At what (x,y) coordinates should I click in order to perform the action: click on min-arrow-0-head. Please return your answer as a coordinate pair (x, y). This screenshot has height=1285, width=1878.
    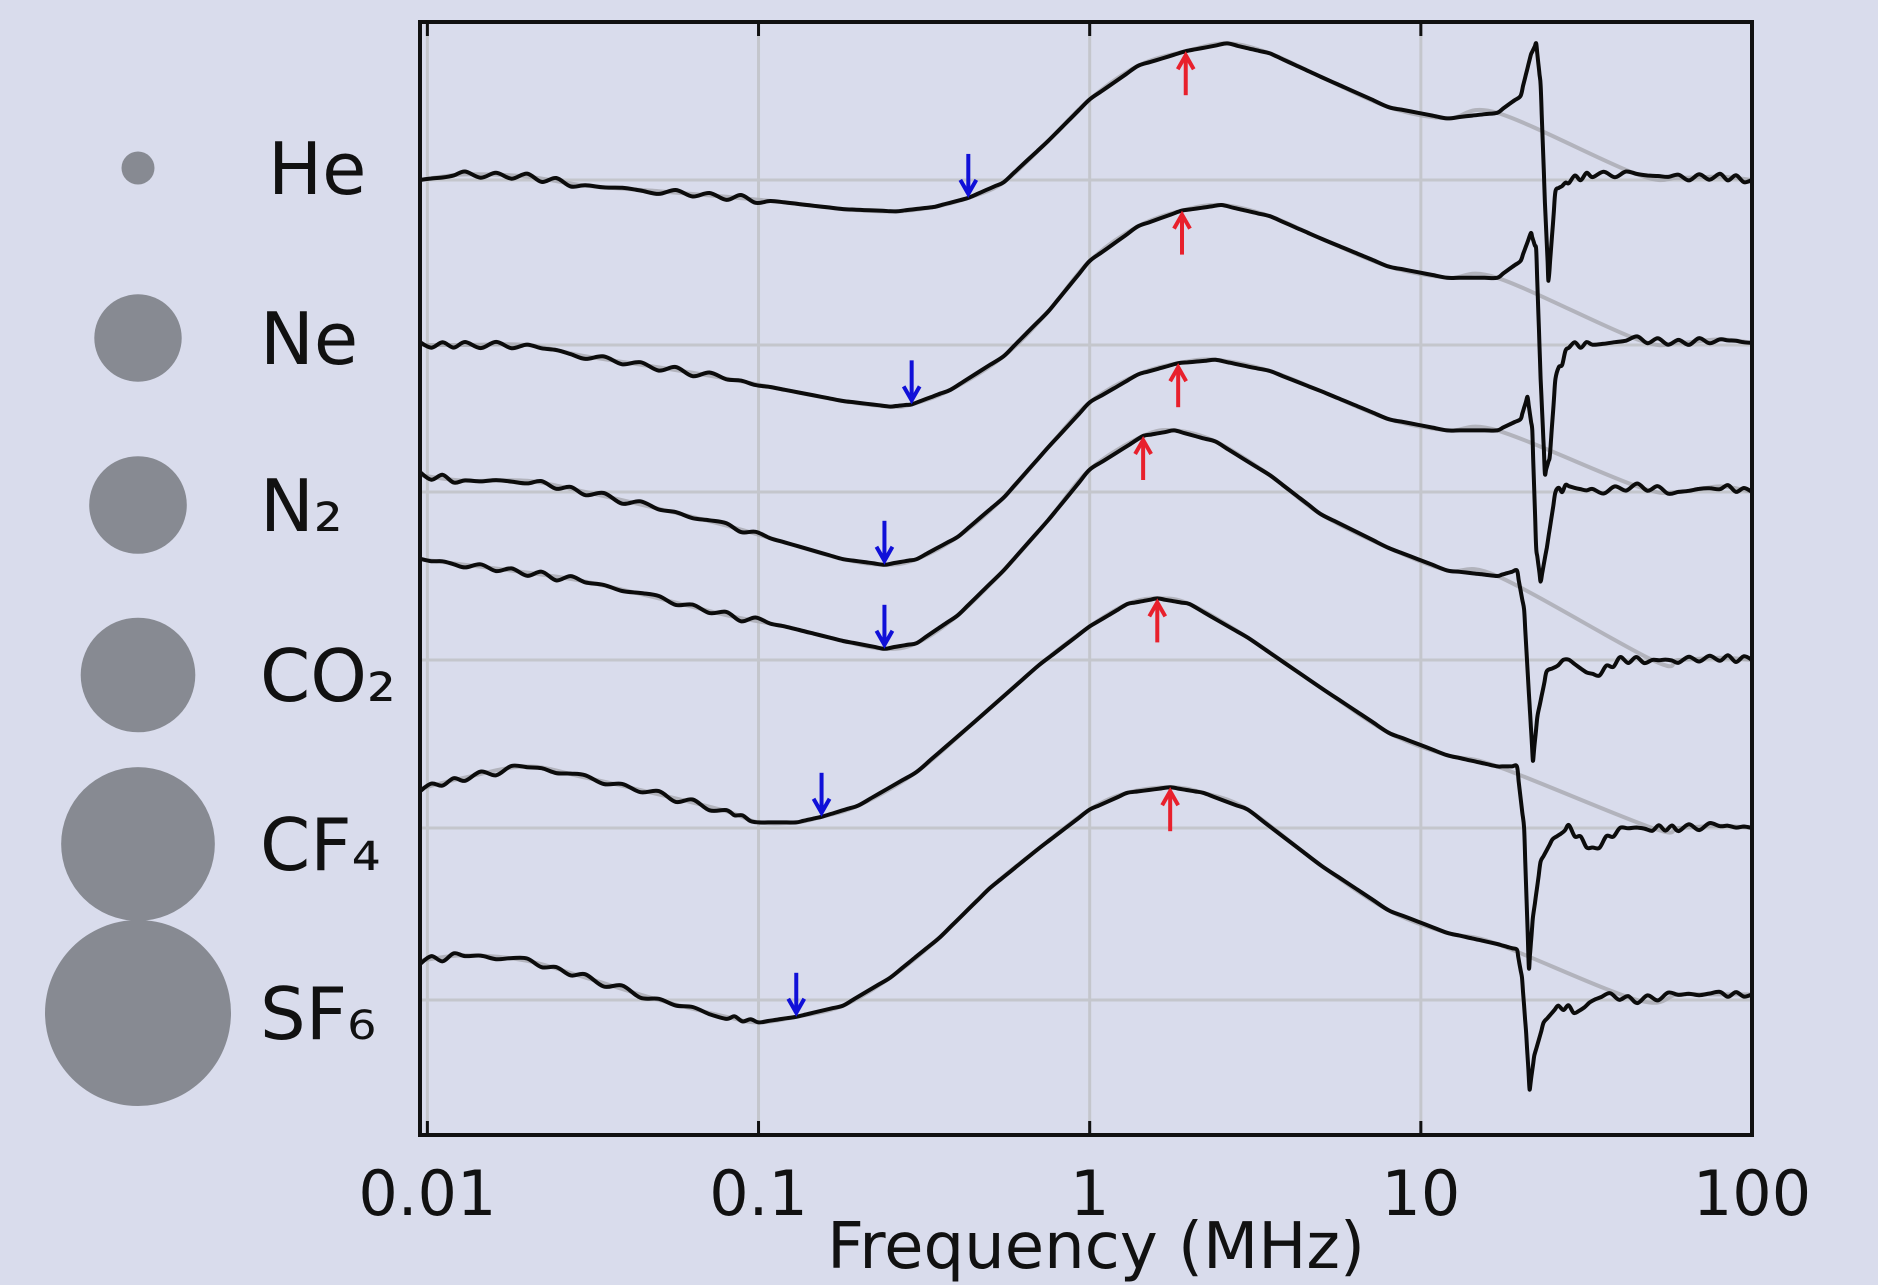
    Looking at the image, I should click on (968, 188).